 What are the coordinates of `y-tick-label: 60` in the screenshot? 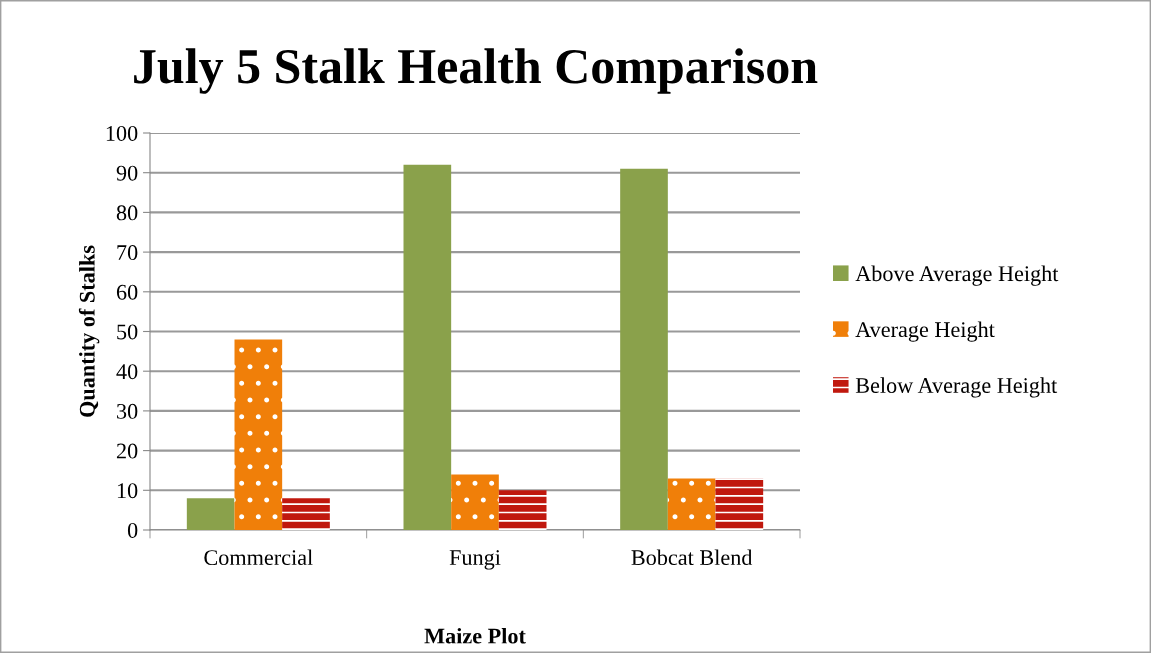 It's located at (127, 292).